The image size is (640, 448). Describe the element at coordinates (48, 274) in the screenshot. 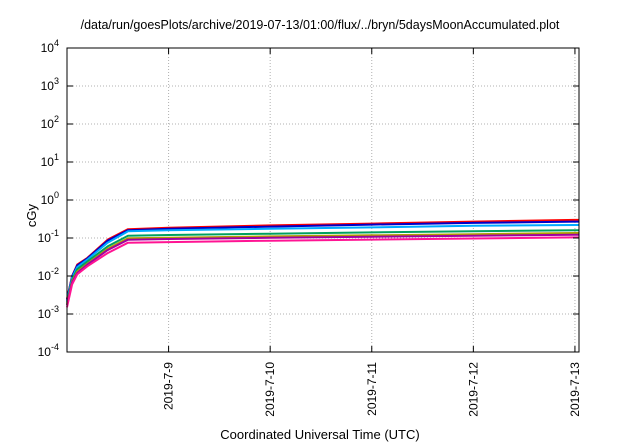

I see `y-tick-label: 10⁻²` at that location.